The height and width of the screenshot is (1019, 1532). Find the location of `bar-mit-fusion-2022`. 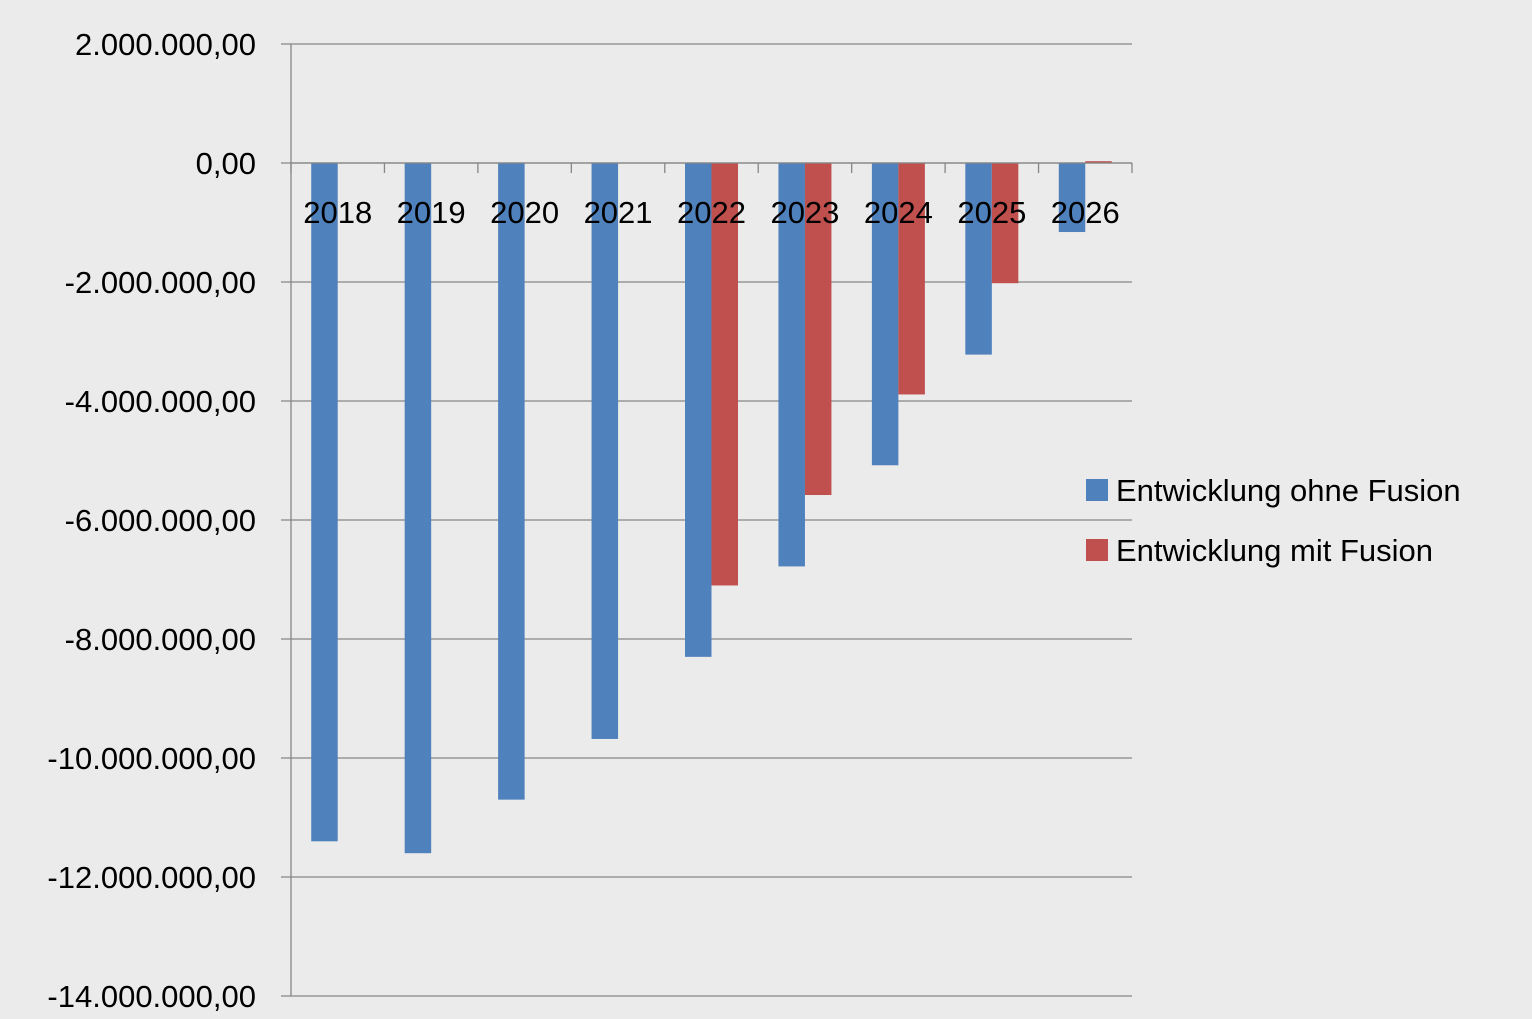

bar-mit-fusion-2022 is located at coordinates (724, 374).